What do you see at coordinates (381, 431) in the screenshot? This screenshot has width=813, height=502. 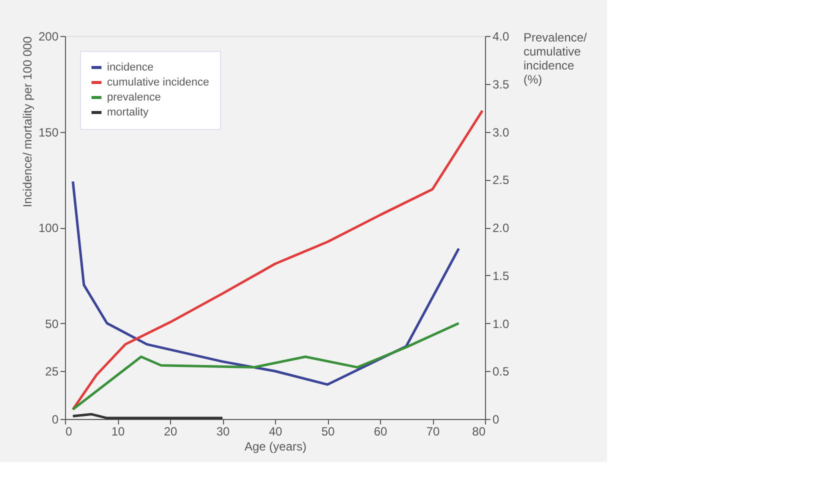 I see `x-tick-label: 60` at bounding box center [381, 431].